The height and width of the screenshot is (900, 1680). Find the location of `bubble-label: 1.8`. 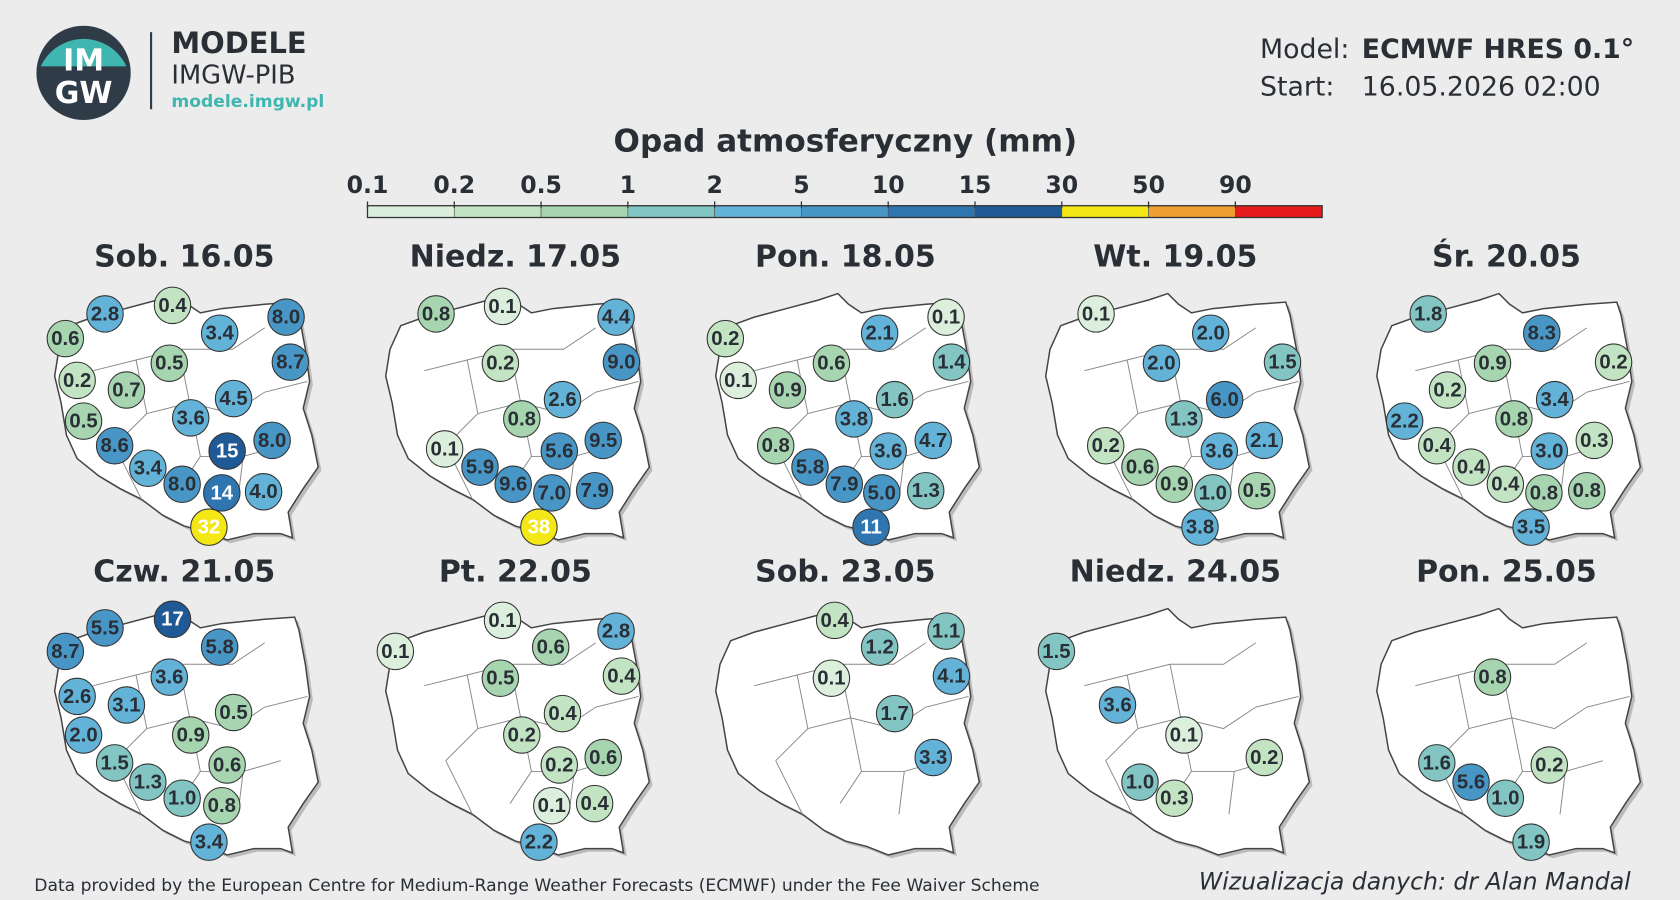

bubble-label: 1.8 is located at coordinates (1428, 314).